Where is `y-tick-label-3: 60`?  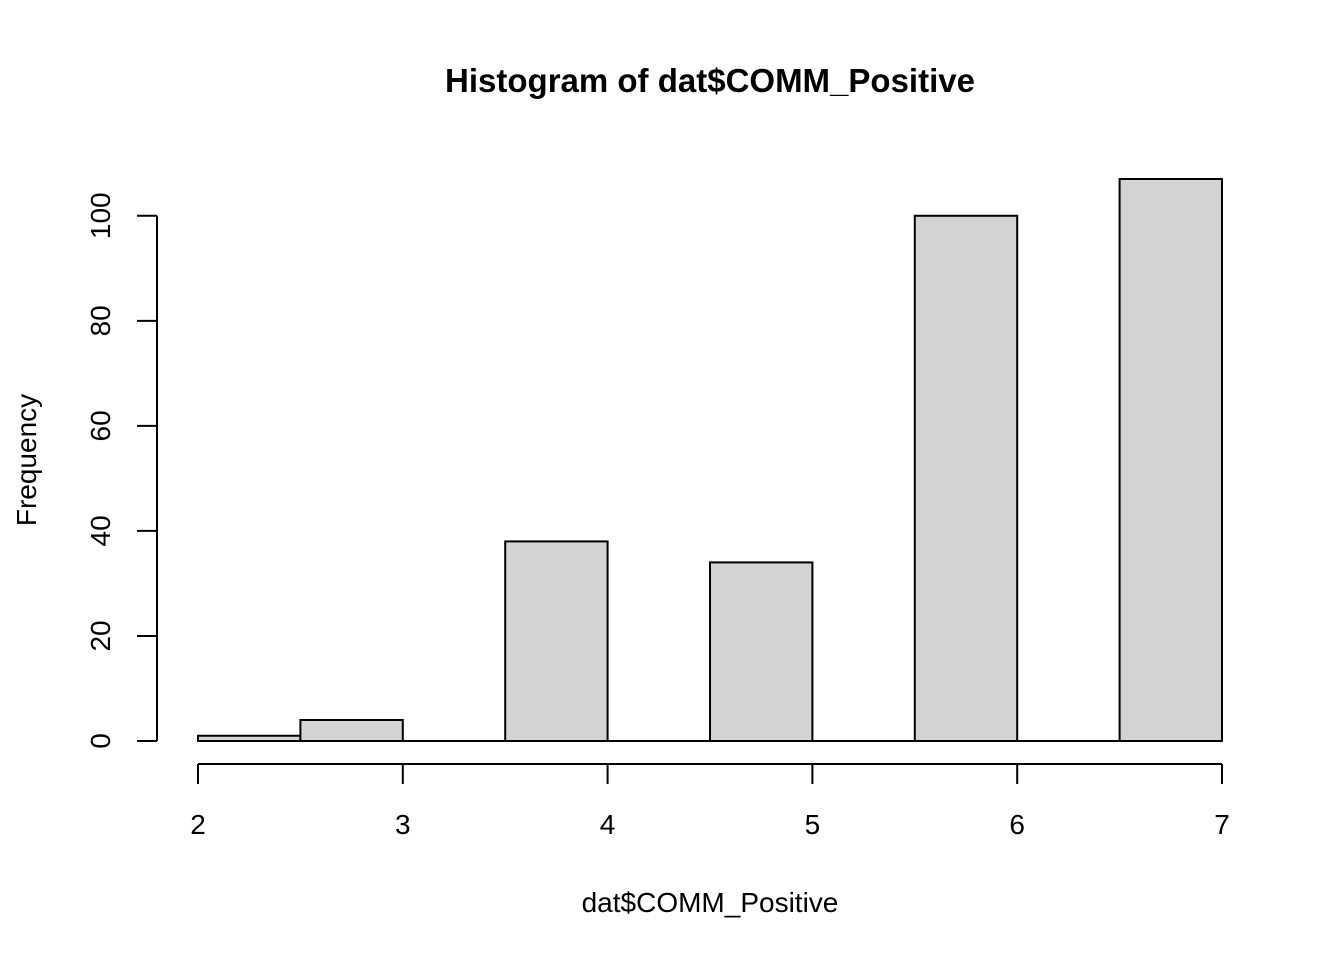
y-tick-label-3: 60 is located at coordinates (100, 425).